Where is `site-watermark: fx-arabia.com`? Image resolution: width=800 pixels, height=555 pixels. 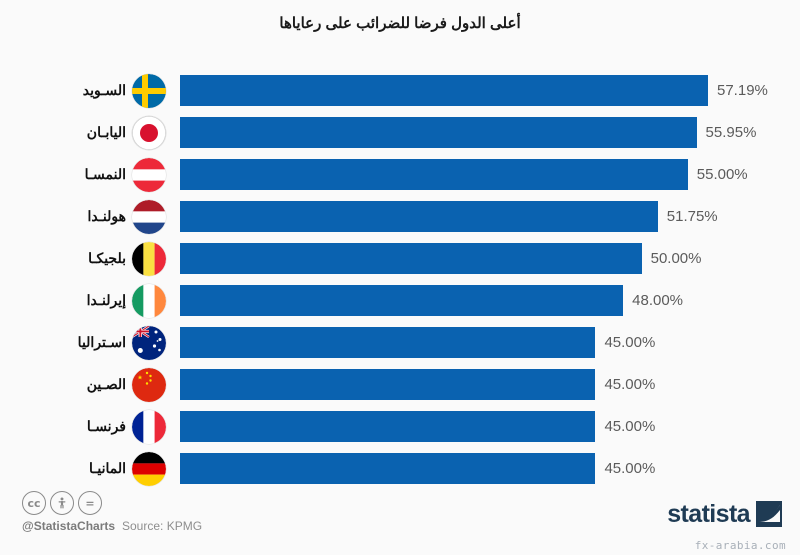
site-watermark: fx-arabia.com is located at coordinates (740, 545).